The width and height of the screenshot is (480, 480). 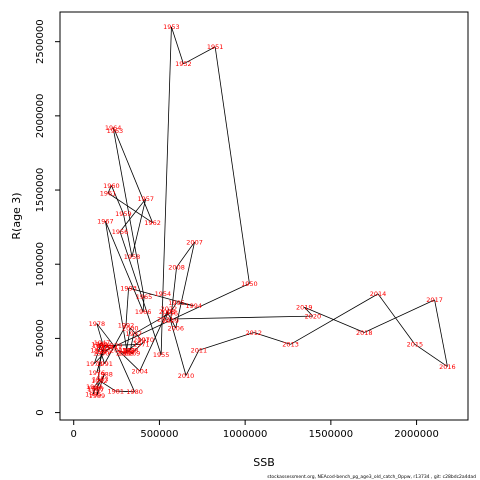 What do you see at coordinates (415, 345) in the screenshot?
I see `year-point-label: 2015` at bounding box center [415, 345].